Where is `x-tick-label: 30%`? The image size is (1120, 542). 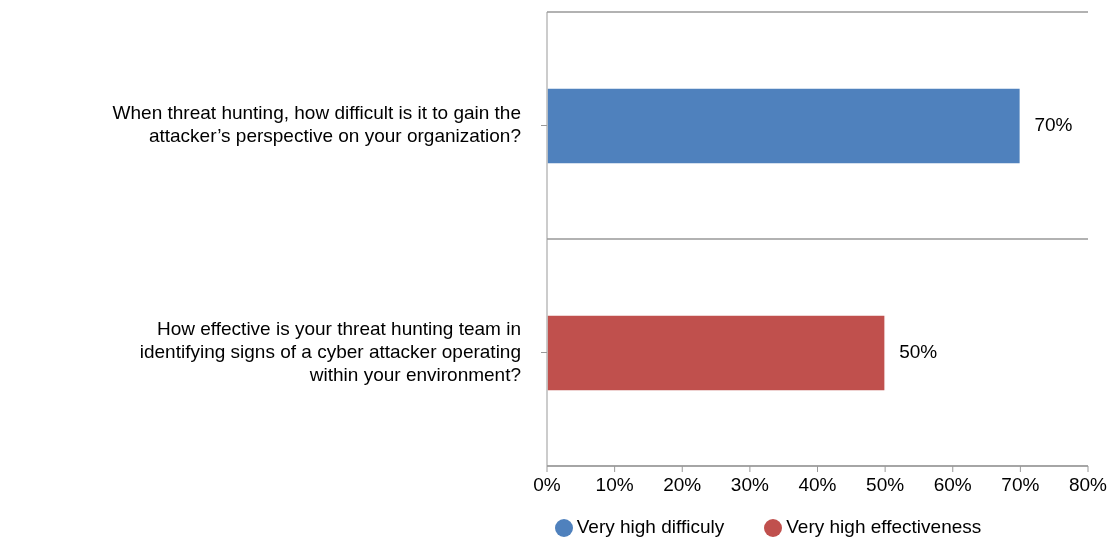
x-tick-label: 30% is located at coordinates (749, 485).